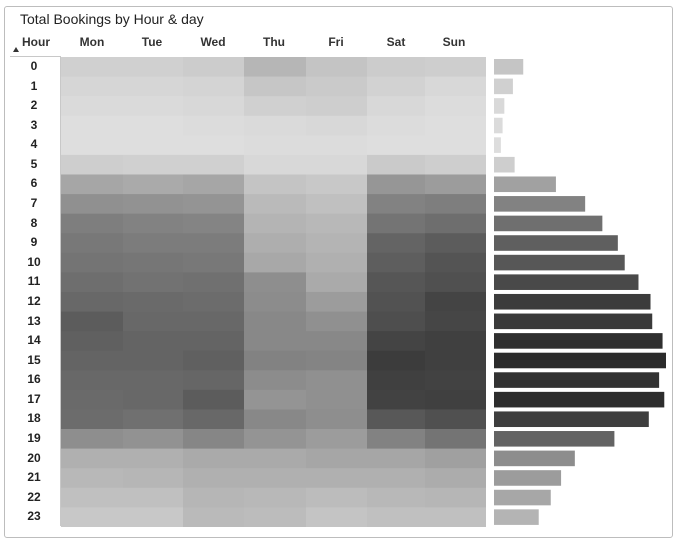 The height and width of the screenshot is (542, 678). Describe the element at coordinates (152, 42) in the screenshot. I see `column-header-tue: Tue` at that location.